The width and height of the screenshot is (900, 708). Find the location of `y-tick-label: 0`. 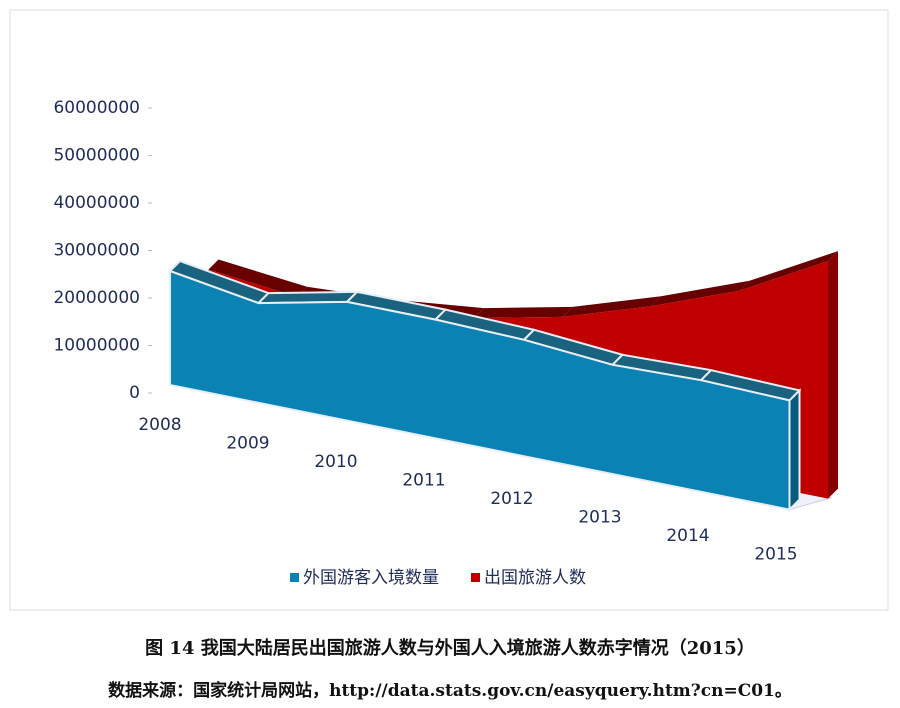

y-tick-label: 0 is located at coordinates (134, 393).